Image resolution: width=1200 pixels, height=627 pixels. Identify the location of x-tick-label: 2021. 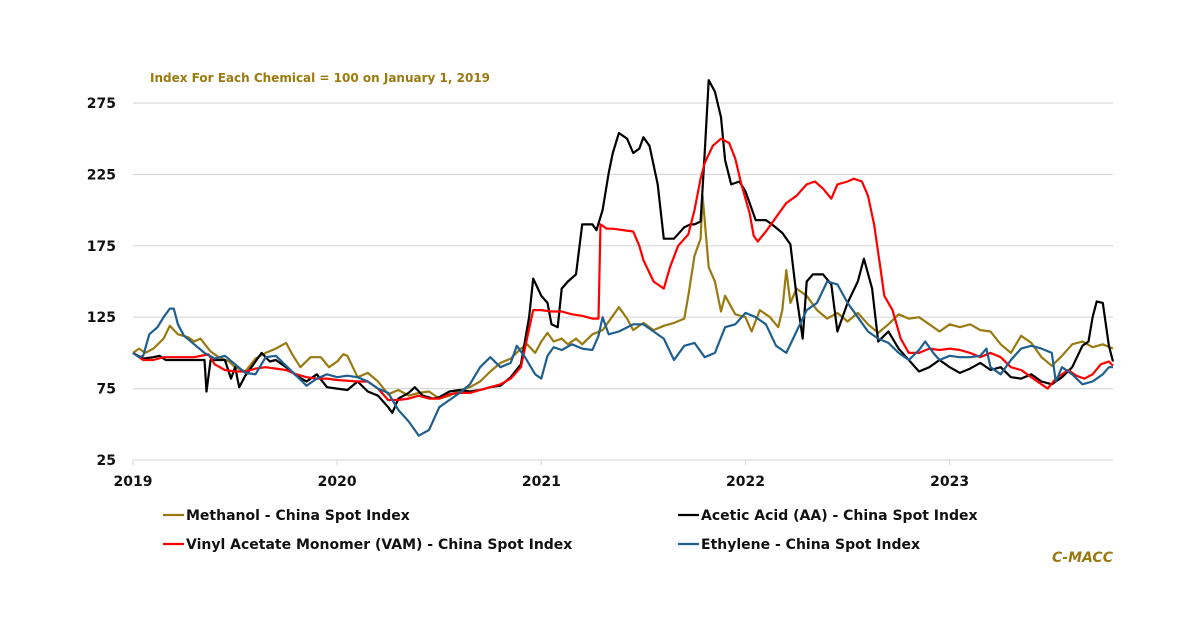
(541, 482).